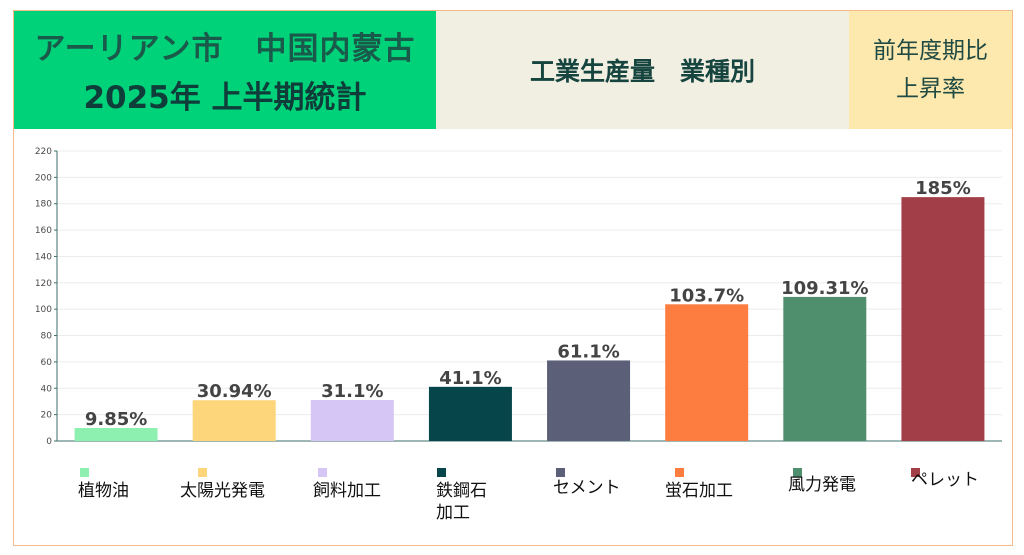 This screenshot has width=1024, height=555. What do you see at coordinates (587, 488) in the screenshot?
I see `legend-label: セメント` at bounding box center [587, 488].